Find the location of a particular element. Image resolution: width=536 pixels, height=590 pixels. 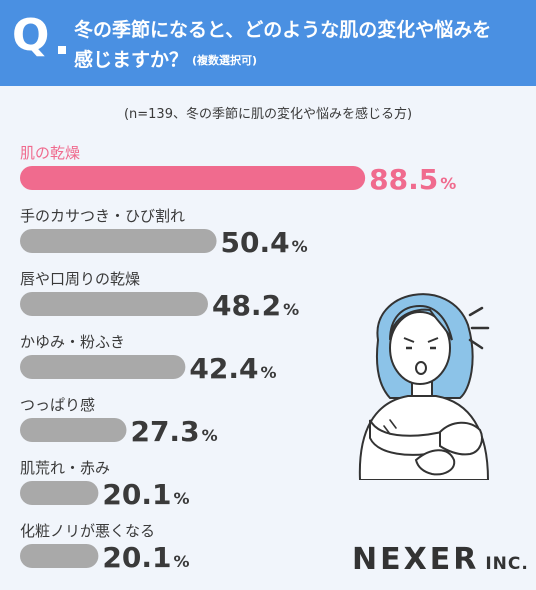

category-label: 肌の乾燥 is located at coordinates (50, 153).